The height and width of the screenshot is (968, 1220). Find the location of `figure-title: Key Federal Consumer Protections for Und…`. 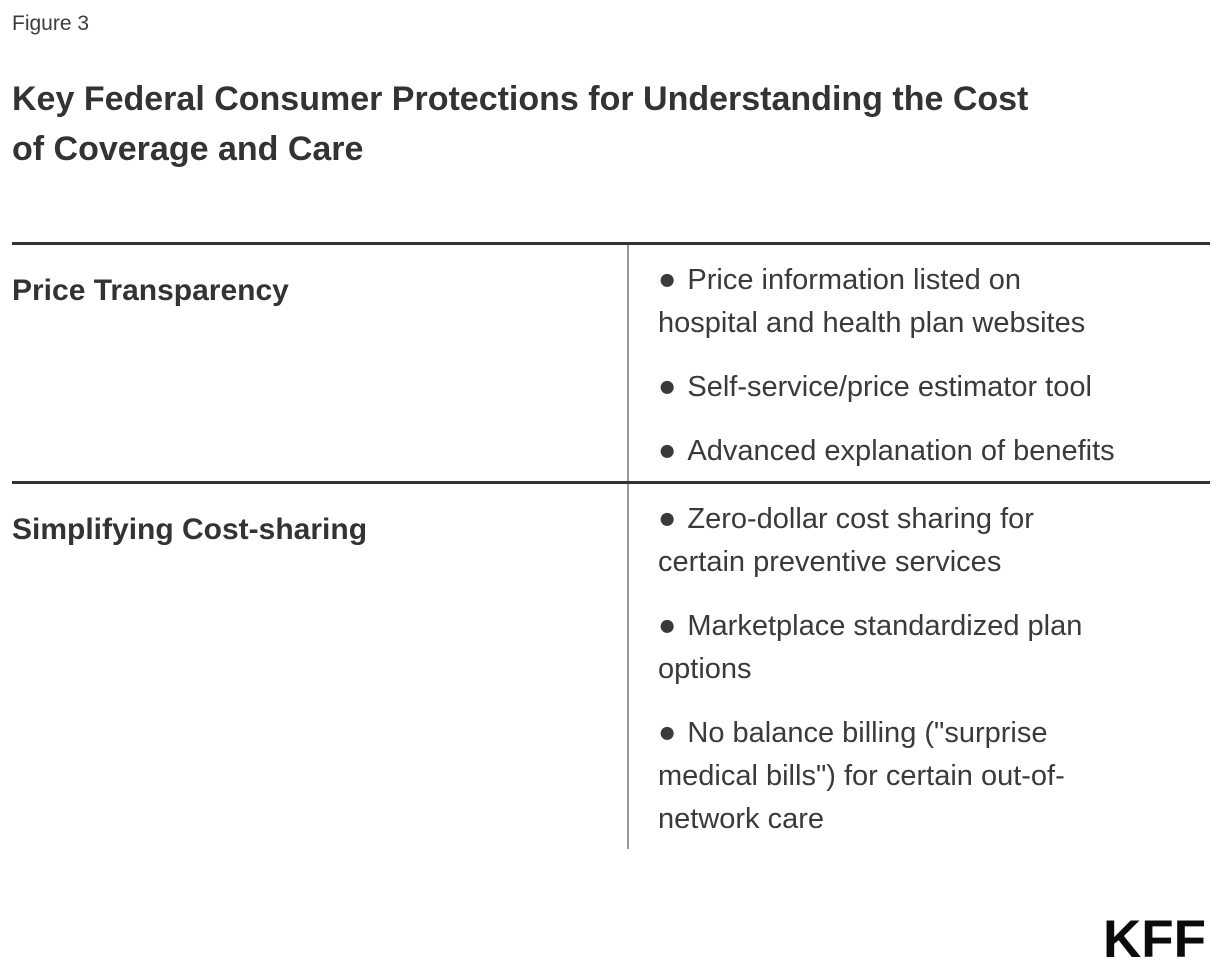

figure-title: Key Federal Consumer Protections for Und… is located at coordinates (520, 124).